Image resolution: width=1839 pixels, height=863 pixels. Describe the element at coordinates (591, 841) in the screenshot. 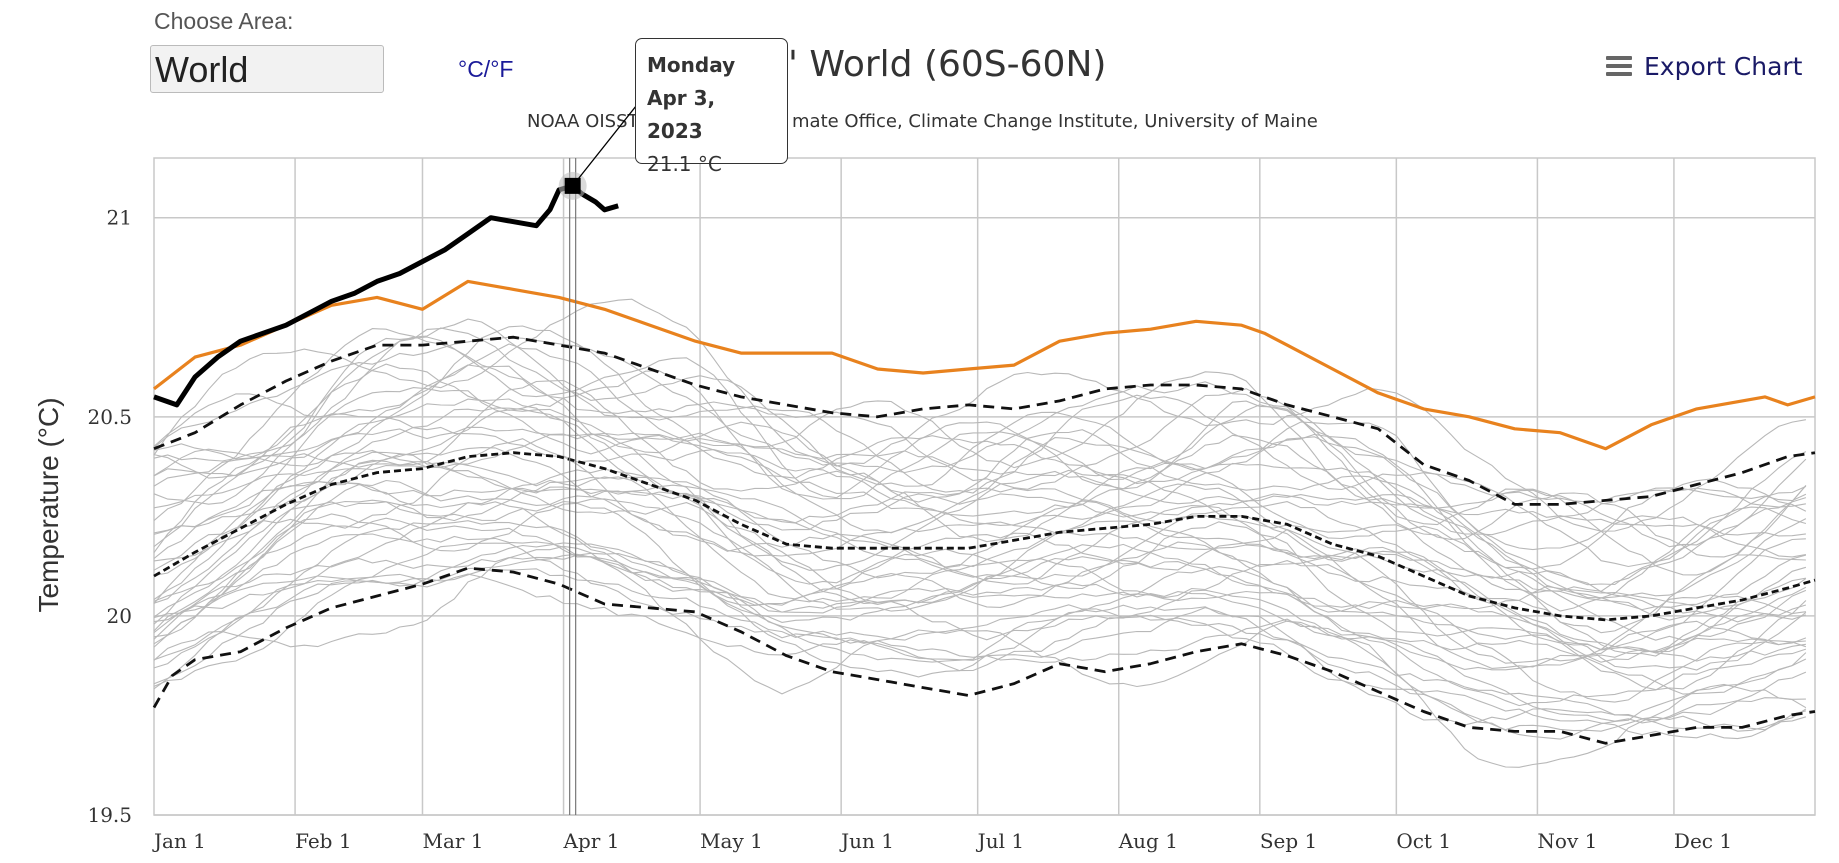

I see `x-tick-label: Apr 1` at that location.